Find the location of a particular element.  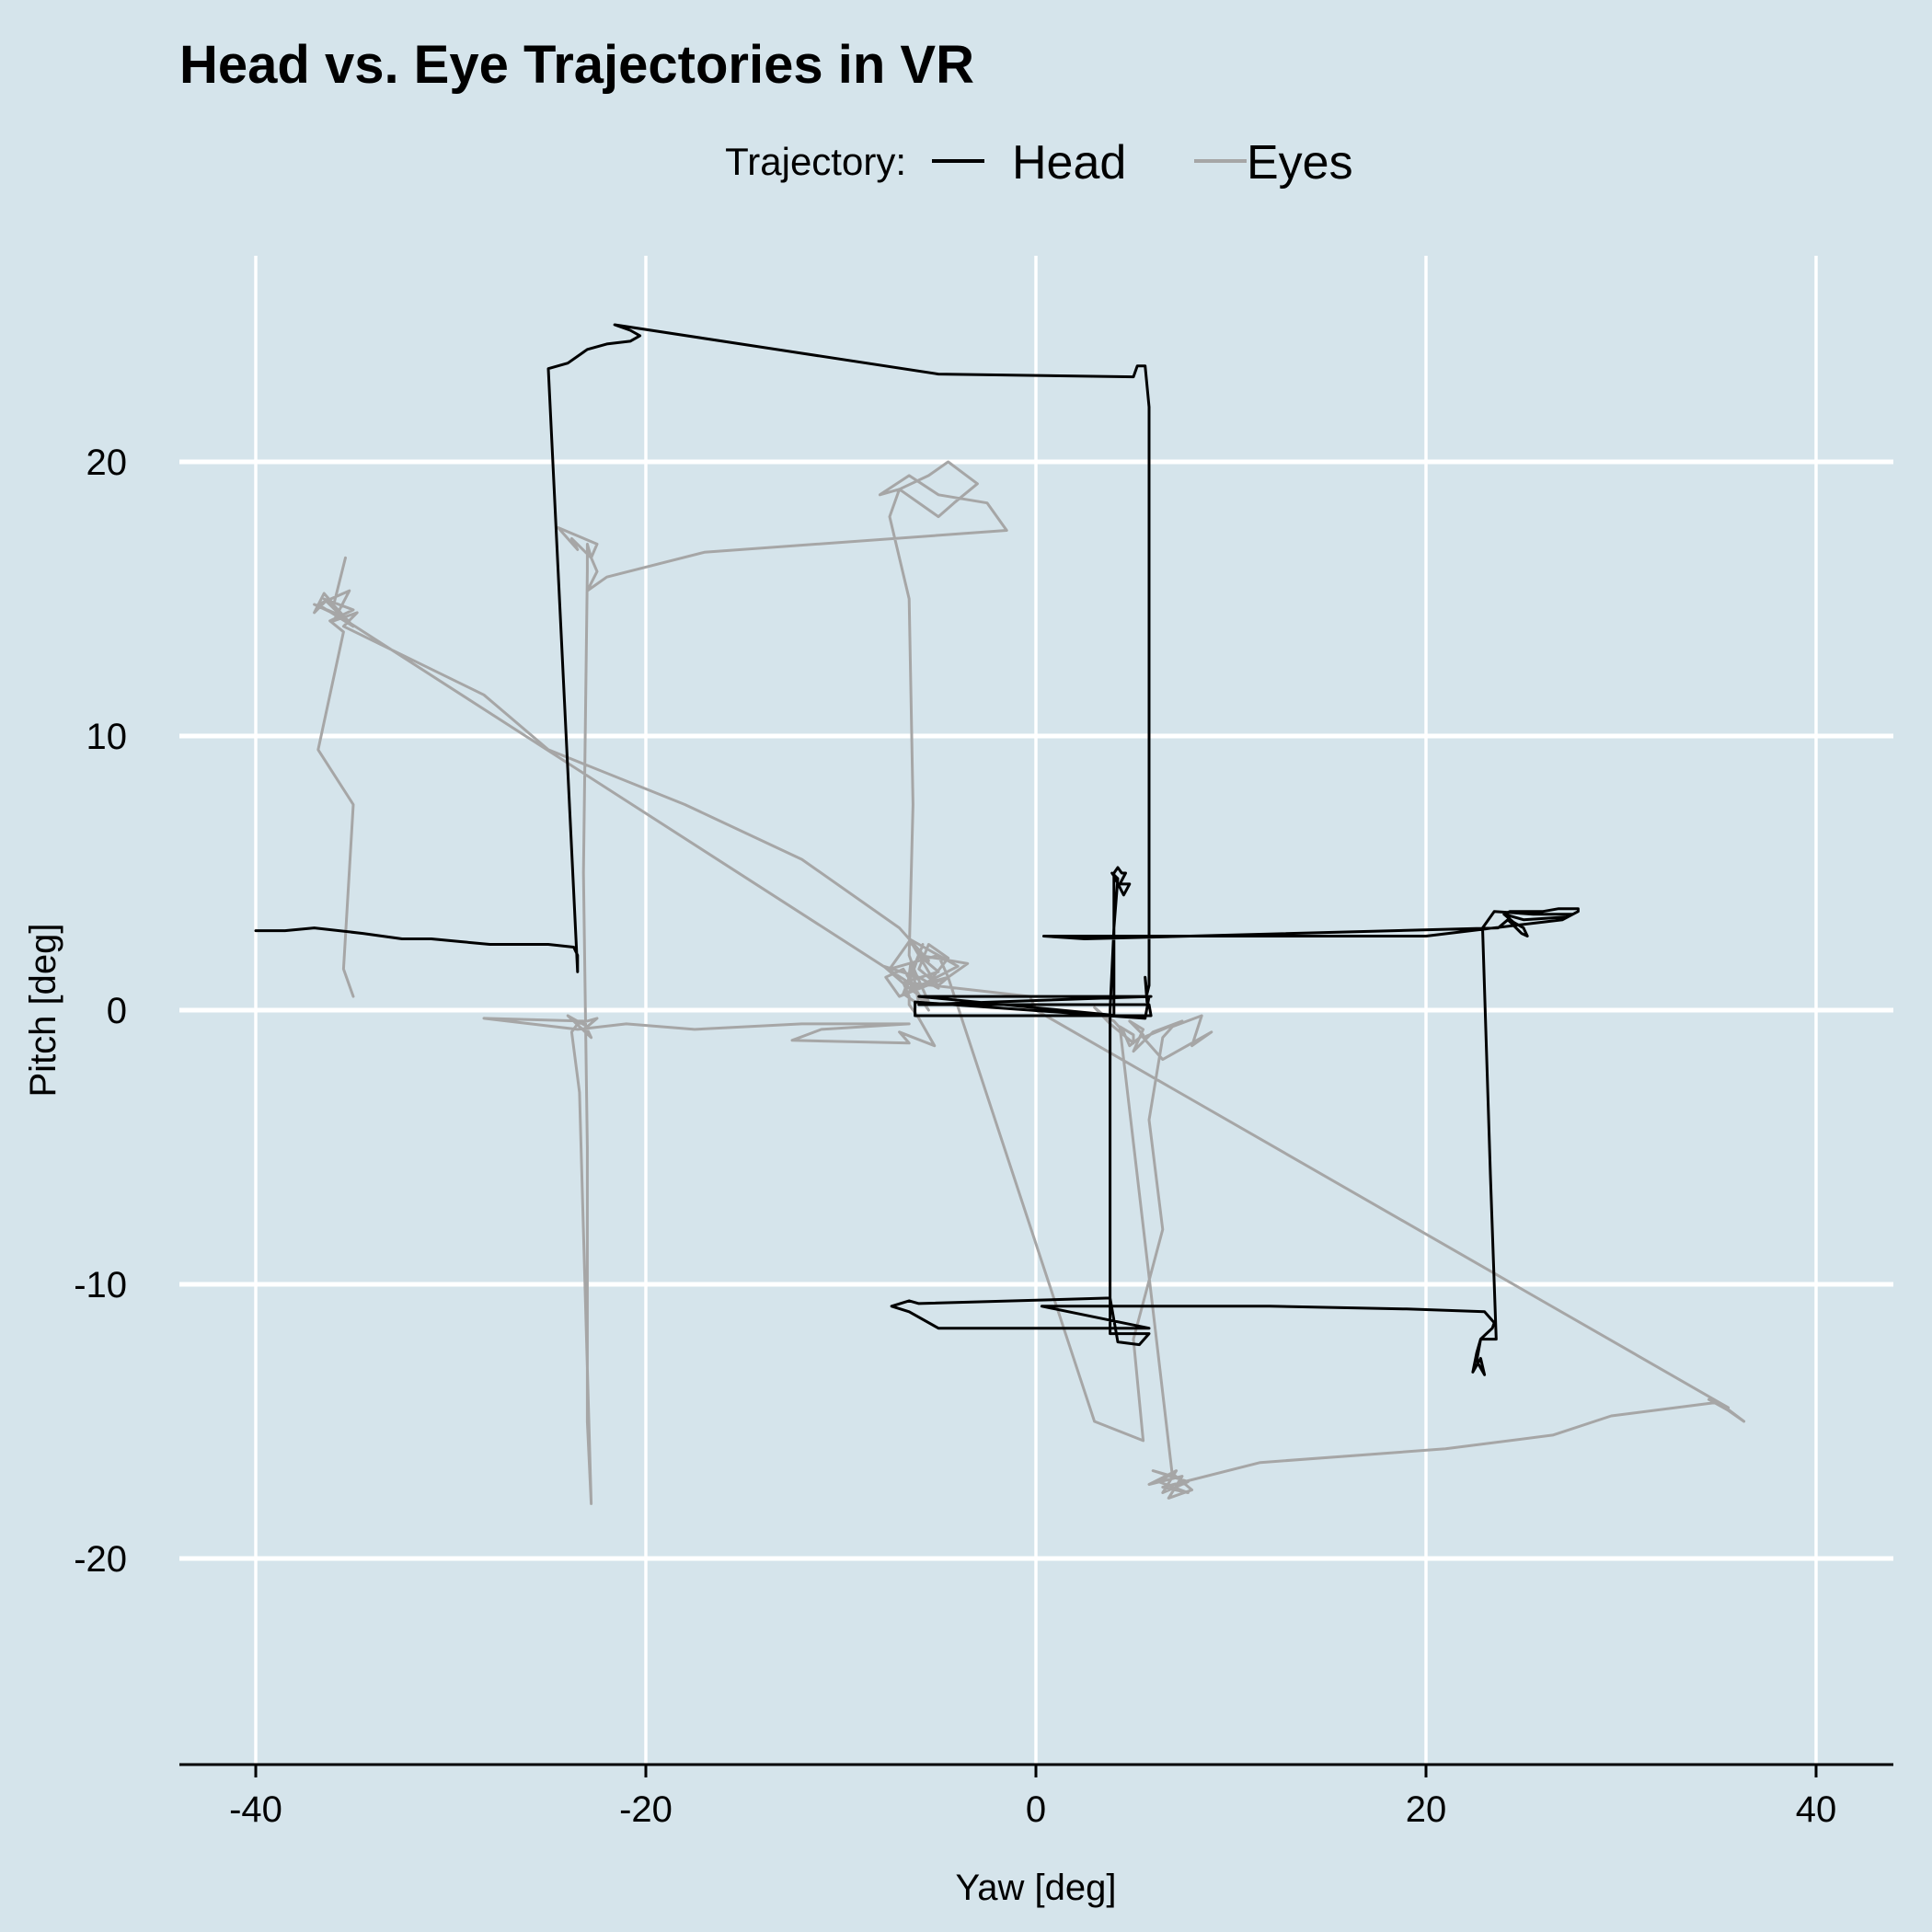

x-ticks: -40 -20 0 20 40 is located at coordinates (1032, 1797).